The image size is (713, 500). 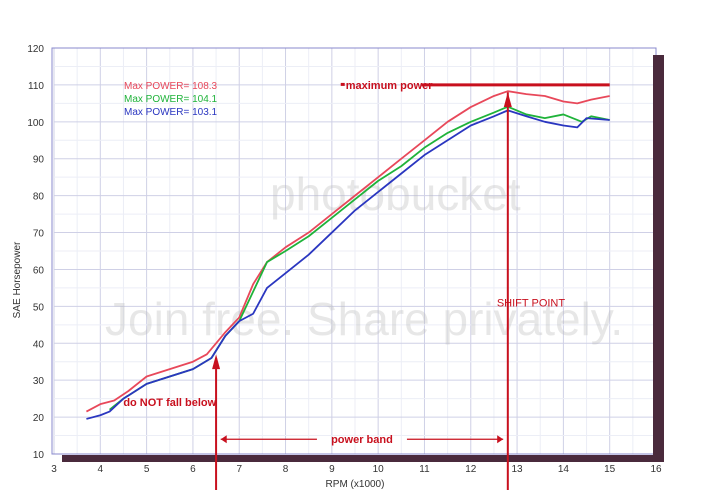 I want to click on x-tick-label: 6, so click(x=193, y=469).